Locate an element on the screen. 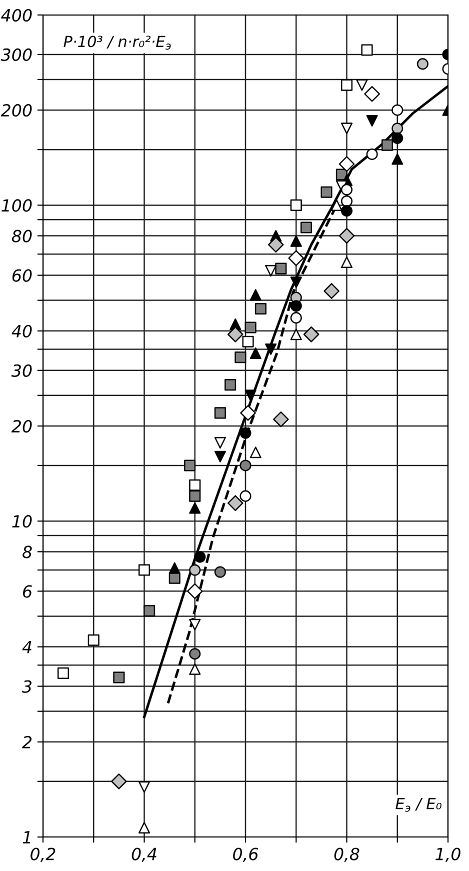 Image resolution: width=469 pixels, height=871 pixels. y-tick-label: 8 is located at coordinates (27, 552).